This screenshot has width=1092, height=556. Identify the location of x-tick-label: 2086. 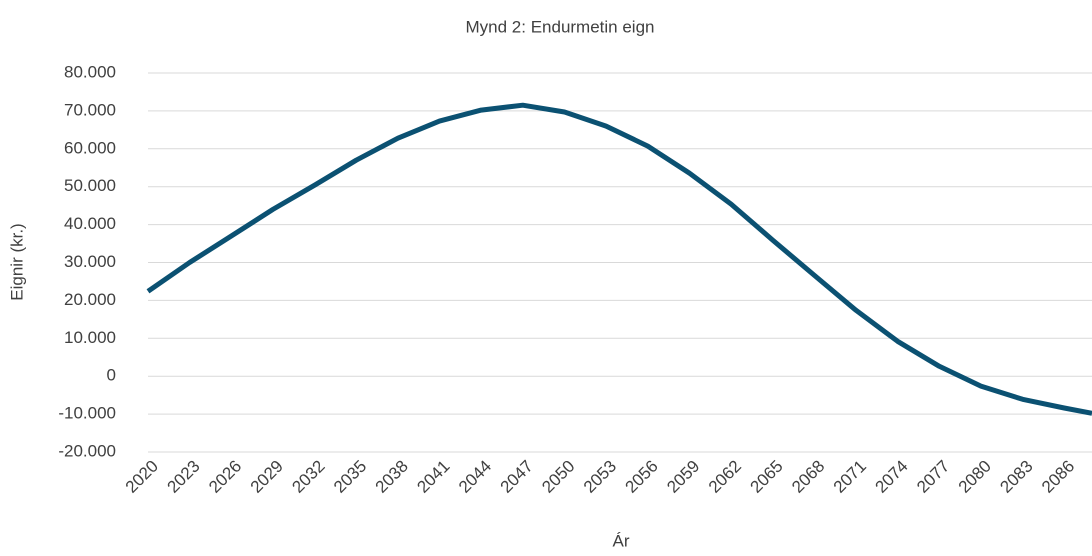
(1058, 477).